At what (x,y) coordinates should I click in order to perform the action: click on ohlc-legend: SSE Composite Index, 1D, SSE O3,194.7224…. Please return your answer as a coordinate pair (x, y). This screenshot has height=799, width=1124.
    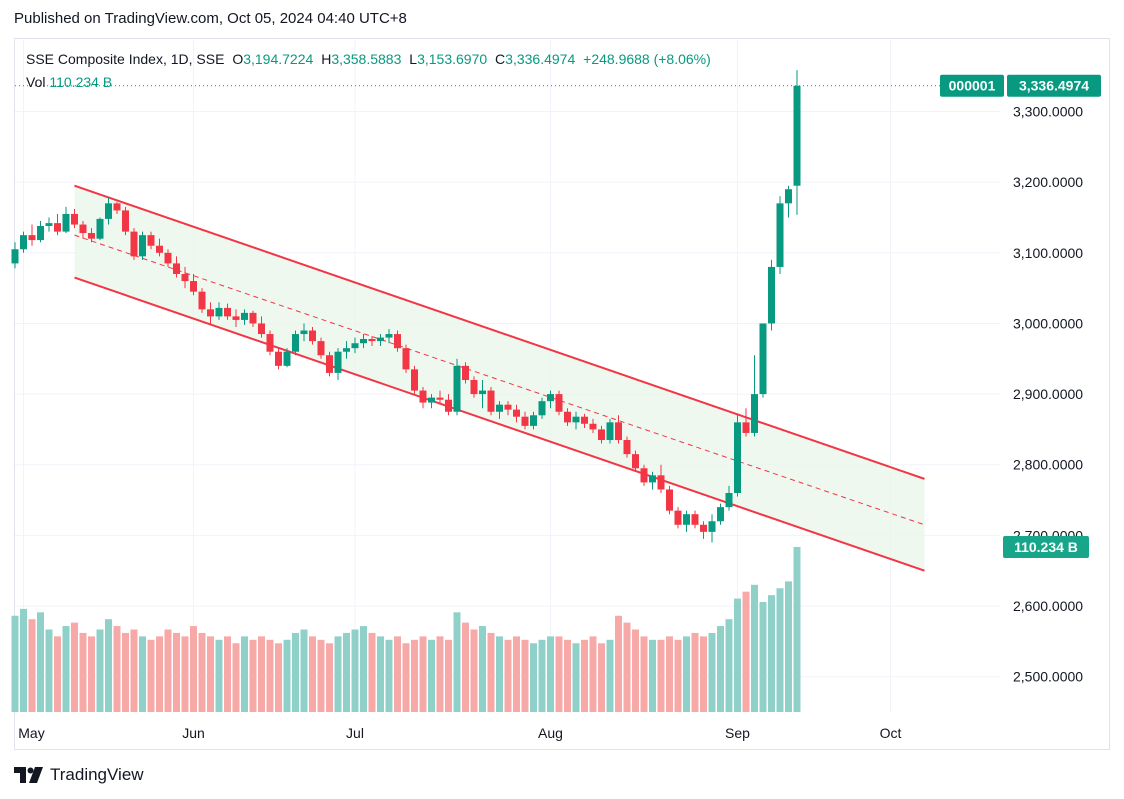
    Looking at the image, I should click on (370, 59).